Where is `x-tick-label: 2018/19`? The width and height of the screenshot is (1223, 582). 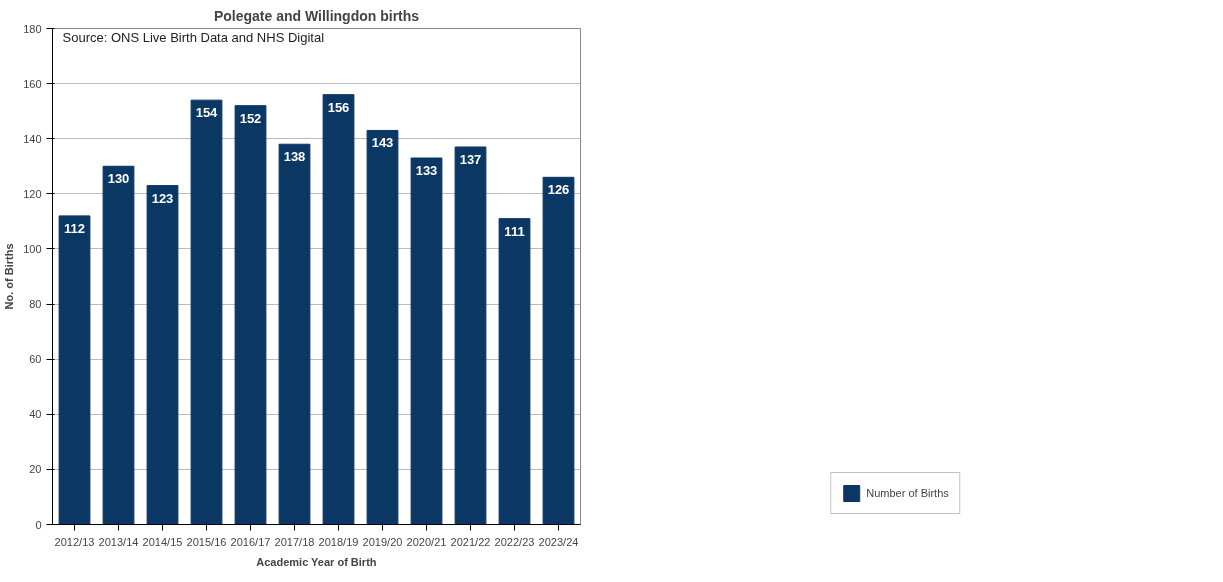 x-tick-label: 2018/19 is located at coordinates (338, 541).